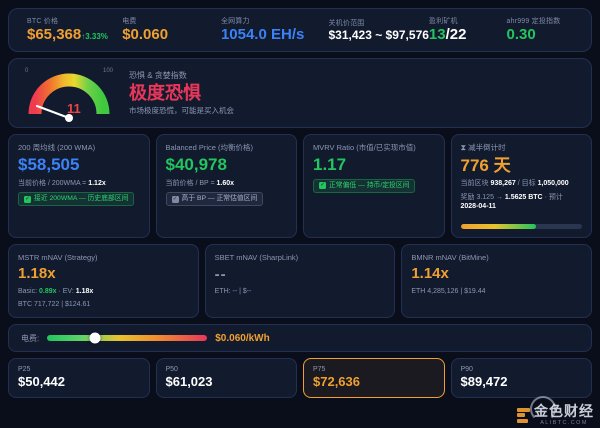  I want to click on percentile-value: $89,472, so click(484, 382).